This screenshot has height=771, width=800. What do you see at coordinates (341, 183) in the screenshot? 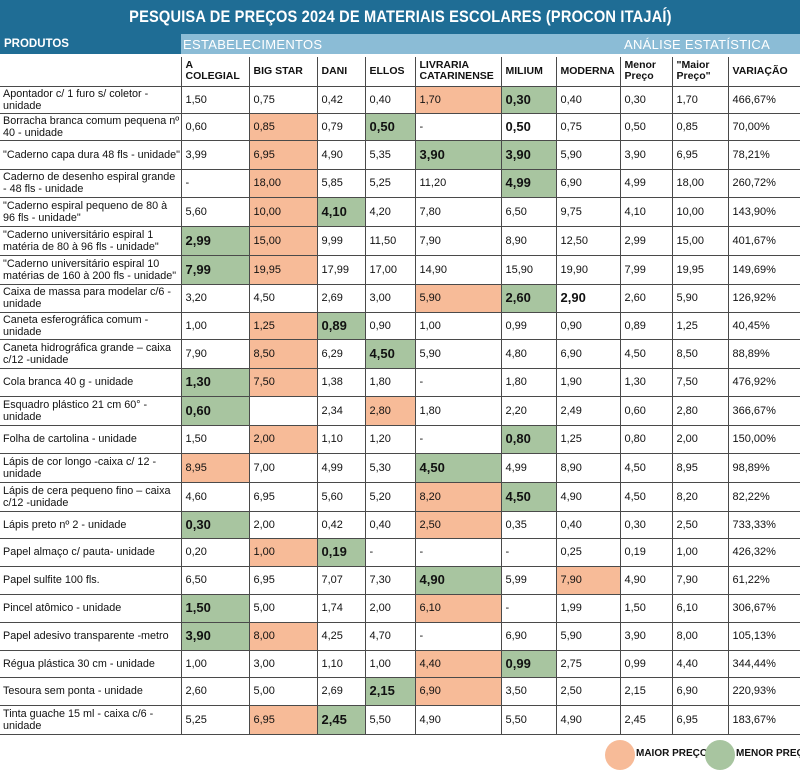
I see `price-cell: 5,85` at bounding box center [341, 183].